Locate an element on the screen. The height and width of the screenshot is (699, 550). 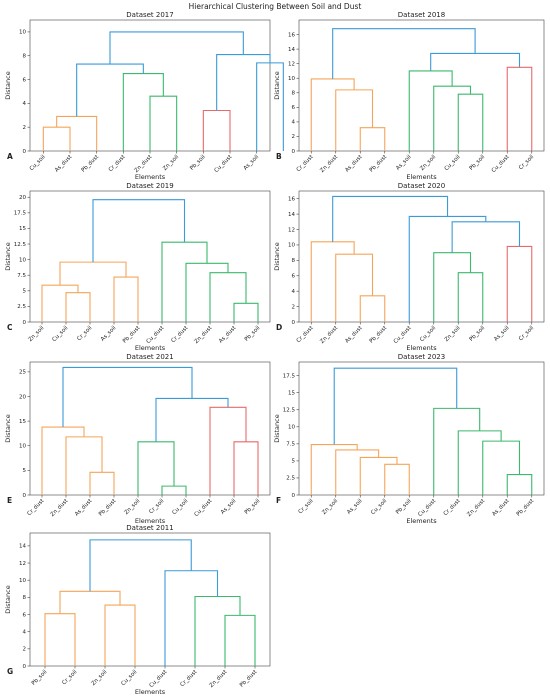
y-tick-label: 16 is located at coordinates (291, 35).